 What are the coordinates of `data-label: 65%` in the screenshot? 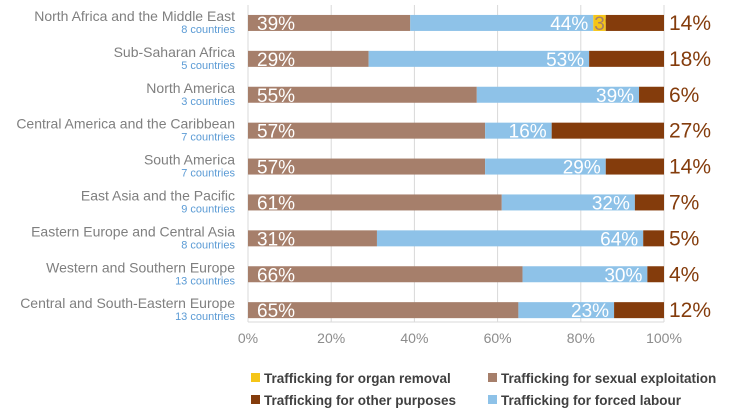 It's located at (276, 311).